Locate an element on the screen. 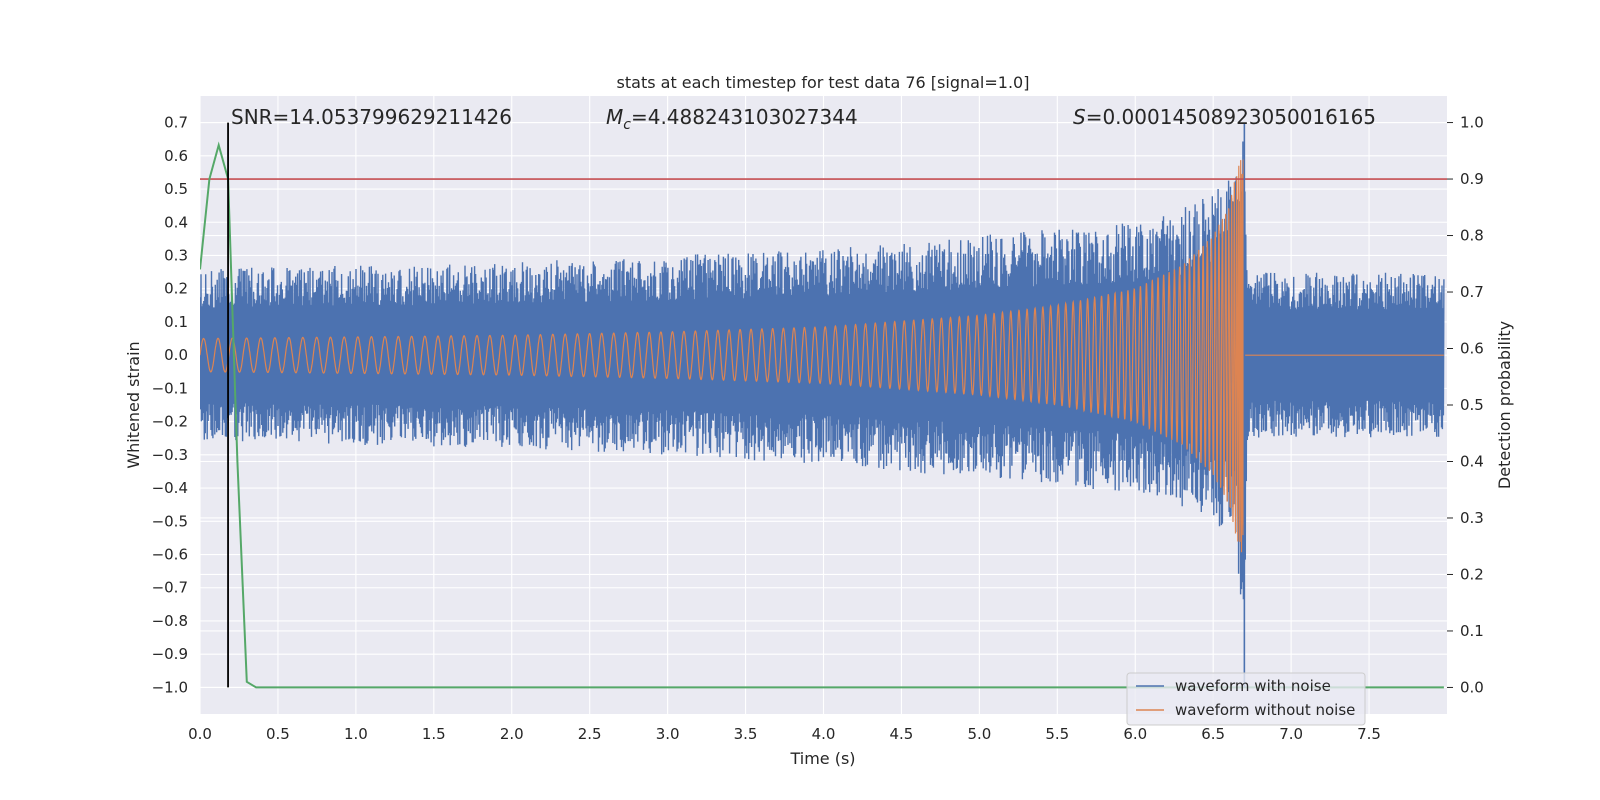  y2-tick-label: 1.0 is located at coordinates (1472, 123).